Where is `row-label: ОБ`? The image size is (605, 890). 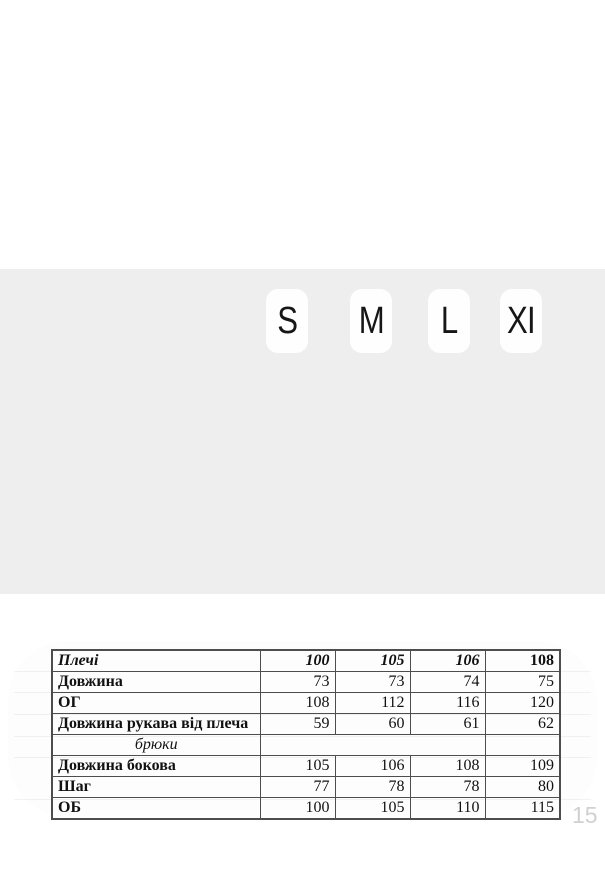 row-label: ОБ is located at coordinates (156, 808).